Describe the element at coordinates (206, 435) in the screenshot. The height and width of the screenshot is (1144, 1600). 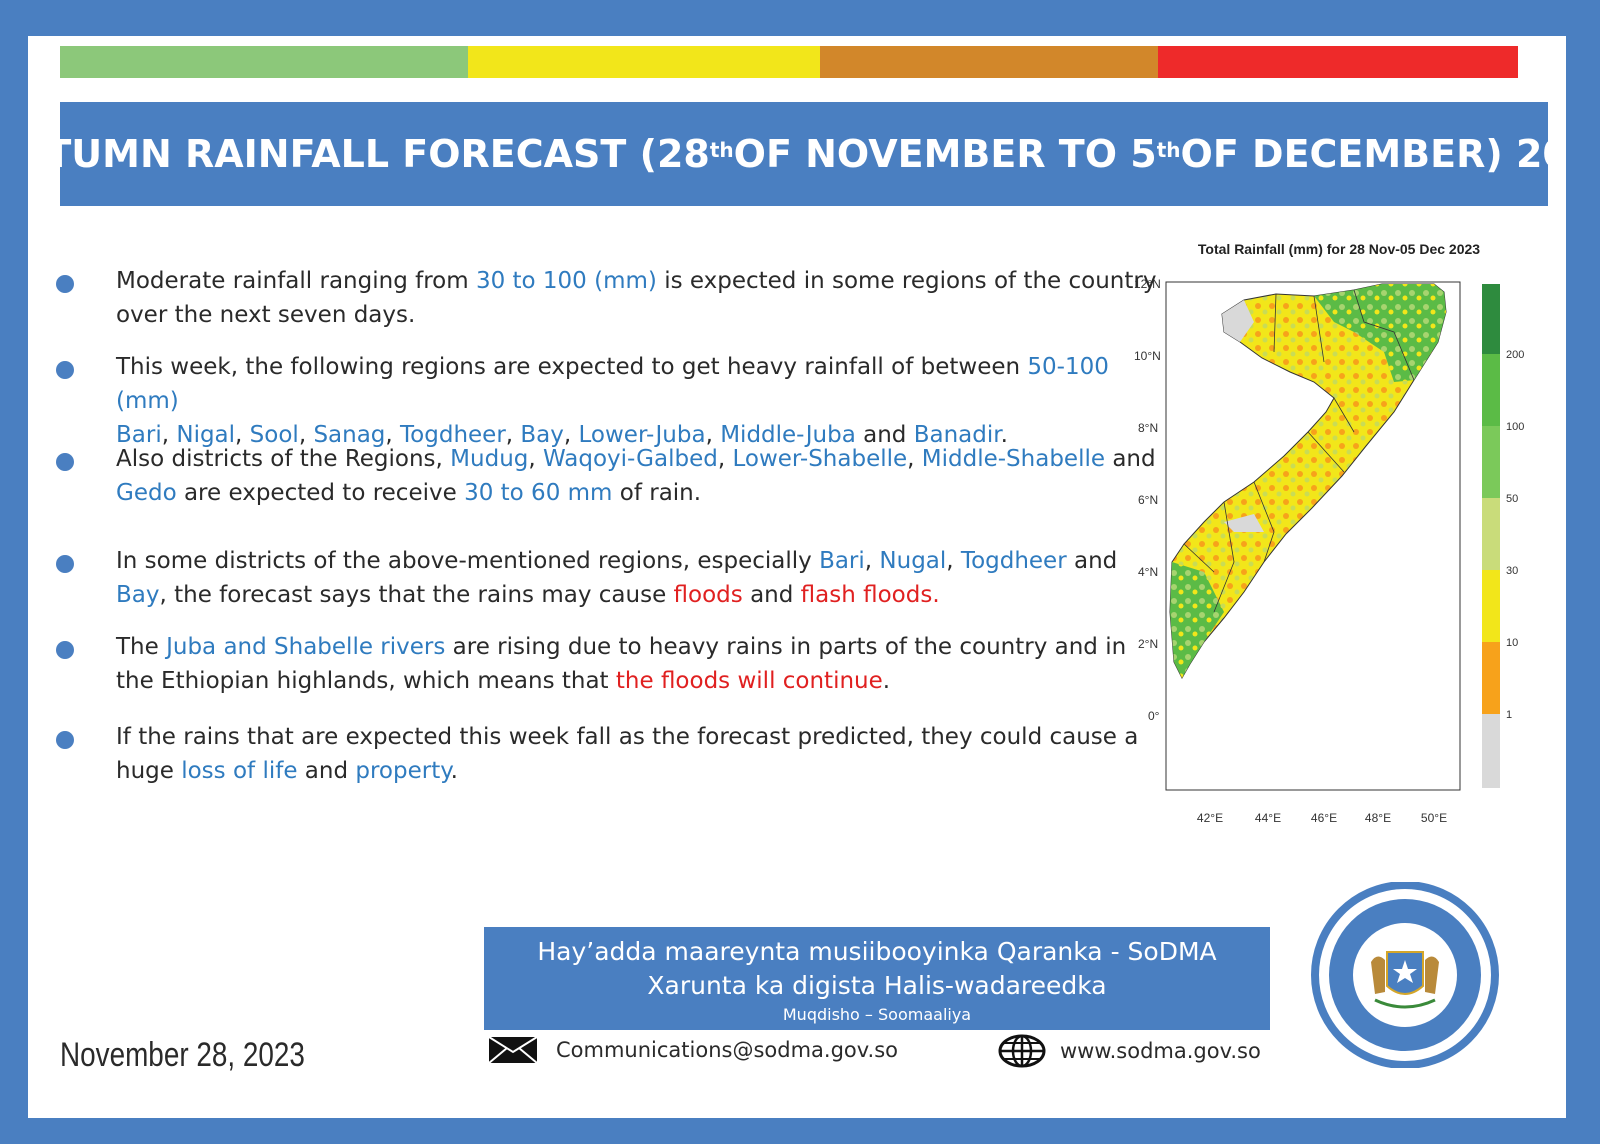
I see `region: Nigal` at that location.